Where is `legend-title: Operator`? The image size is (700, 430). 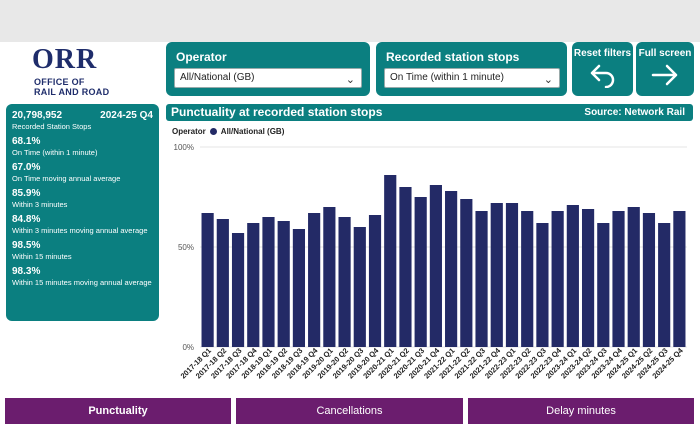 legend-title: Operator is located at coordinates (189, 131).